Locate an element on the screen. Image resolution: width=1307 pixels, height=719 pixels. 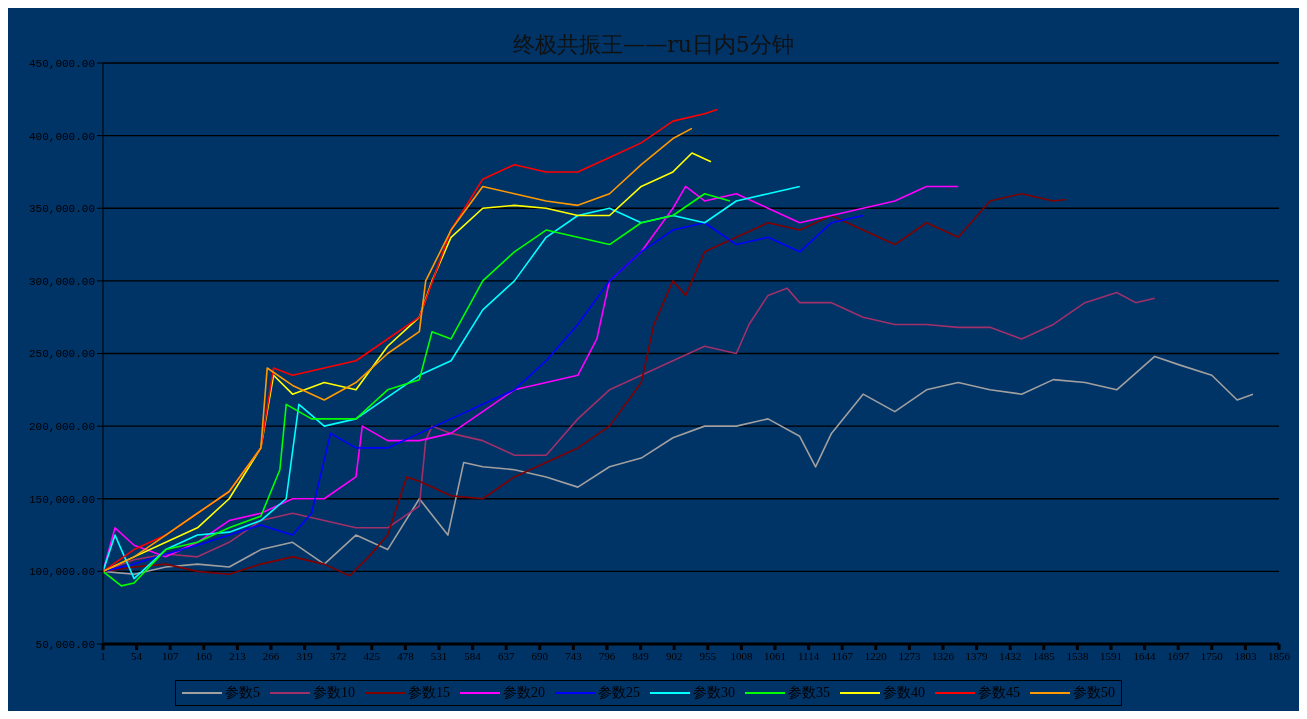
x-tick-label: 1167 is located at coordinates (842, 655).